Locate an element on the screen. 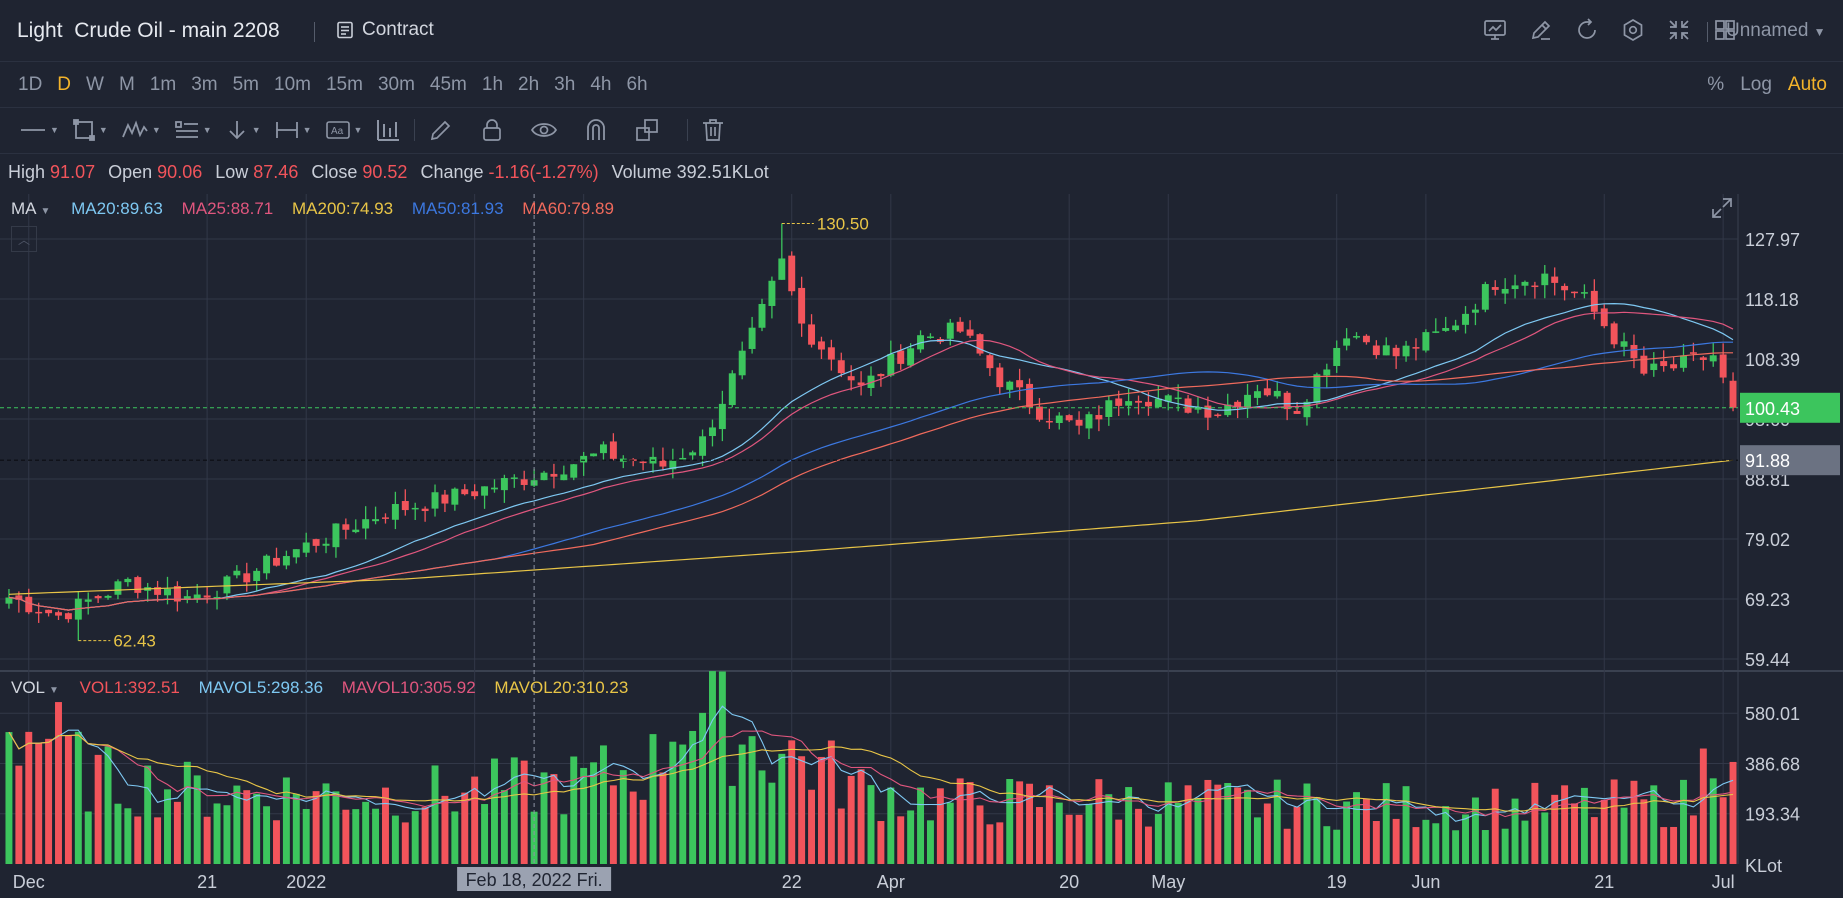  expand-chart-button is located at coordinates (1722, 208).